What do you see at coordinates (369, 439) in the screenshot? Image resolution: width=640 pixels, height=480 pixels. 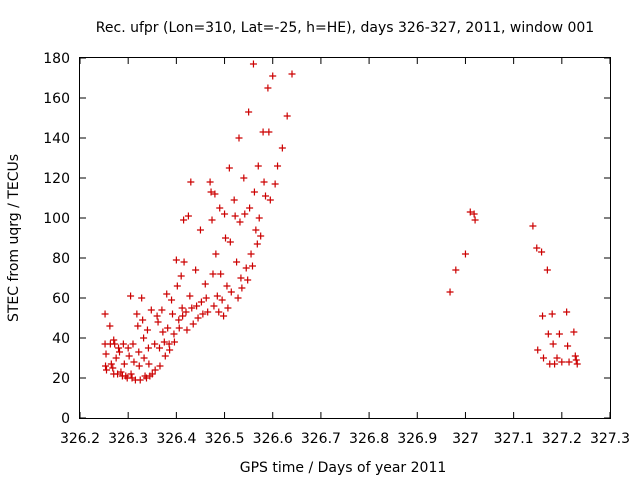 I see `x-tick-label: 326.8` at bounding box center [369, 439].